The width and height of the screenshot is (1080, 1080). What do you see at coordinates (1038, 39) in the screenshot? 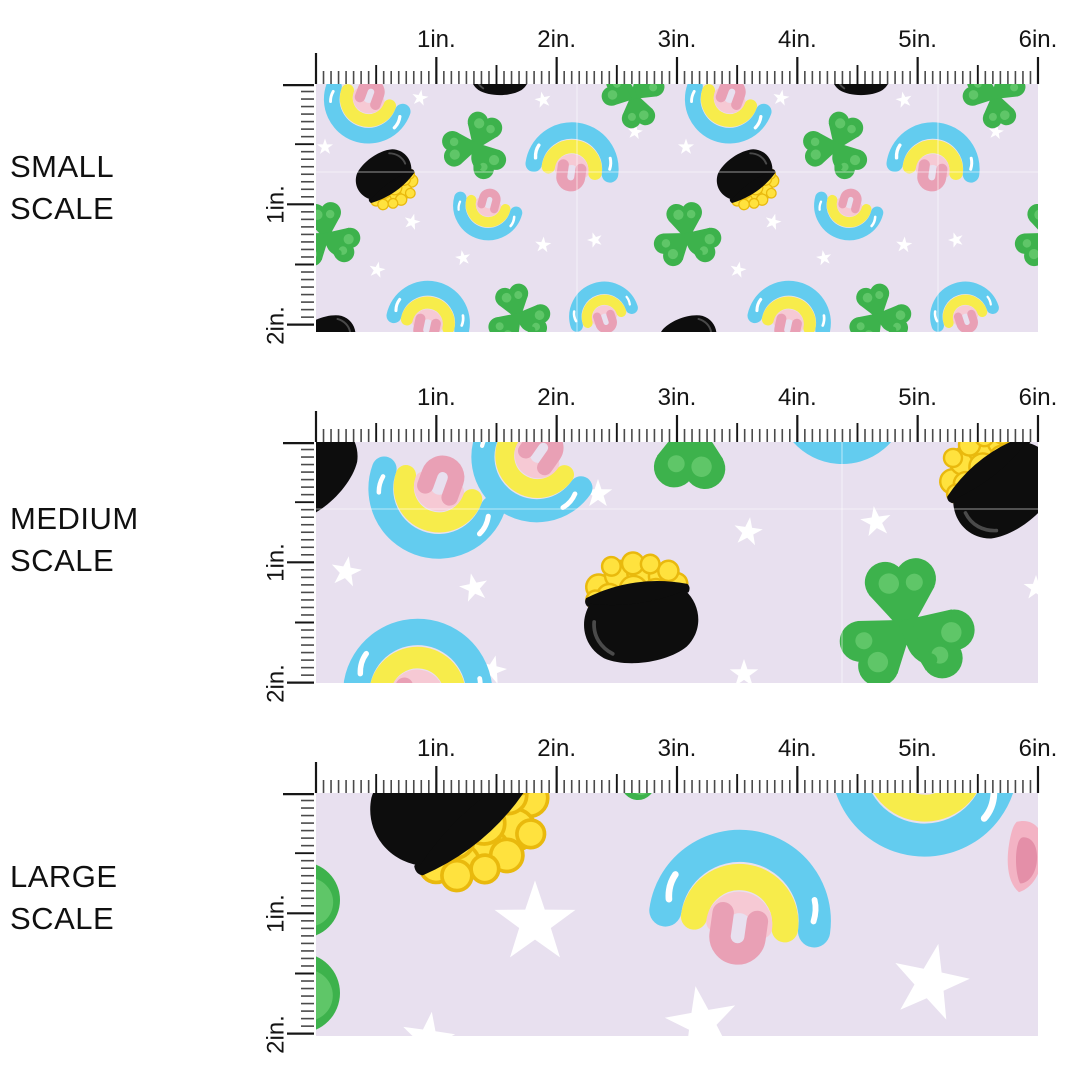
I see `h-ruler-label-small-6in: 6in.` at bounding box center [1038, 39].